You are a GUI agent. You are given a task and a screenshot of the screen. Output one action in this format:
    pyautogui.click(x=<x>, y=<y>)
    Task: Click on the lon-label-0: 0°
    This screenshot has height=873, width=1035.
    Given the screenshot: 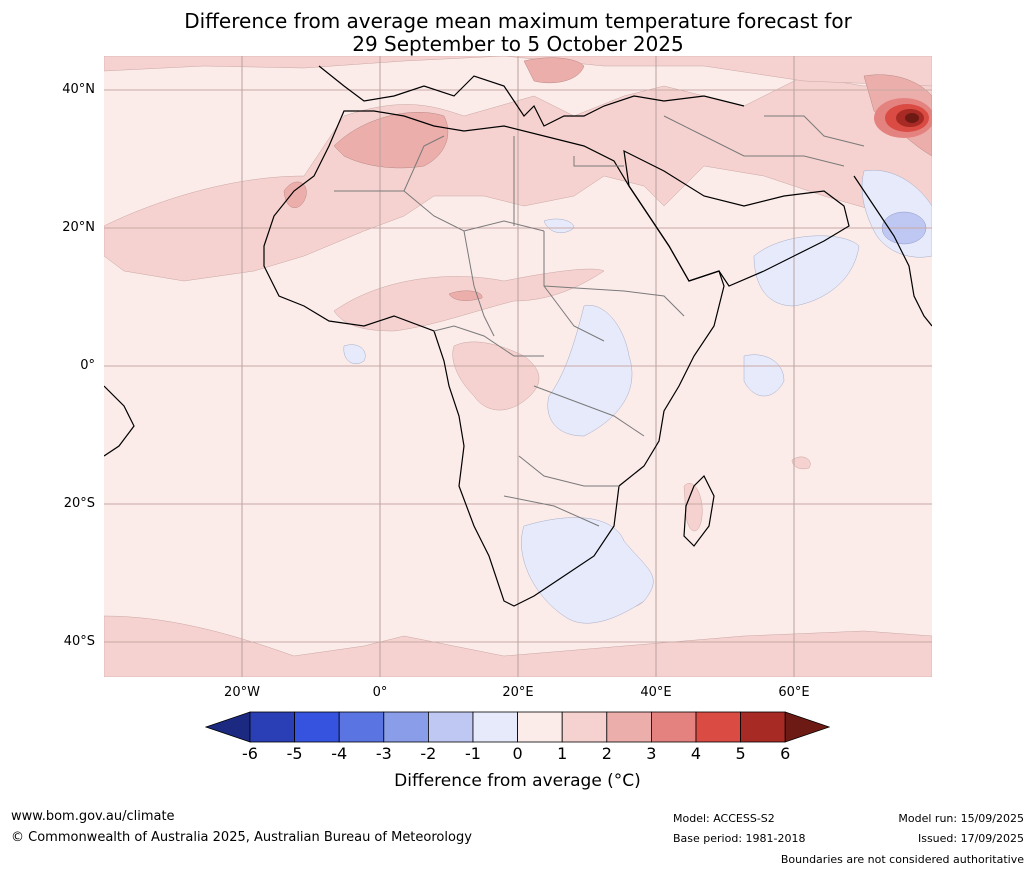 What is the action you would take?
    pyautogui.click(x=380, y=692)
    